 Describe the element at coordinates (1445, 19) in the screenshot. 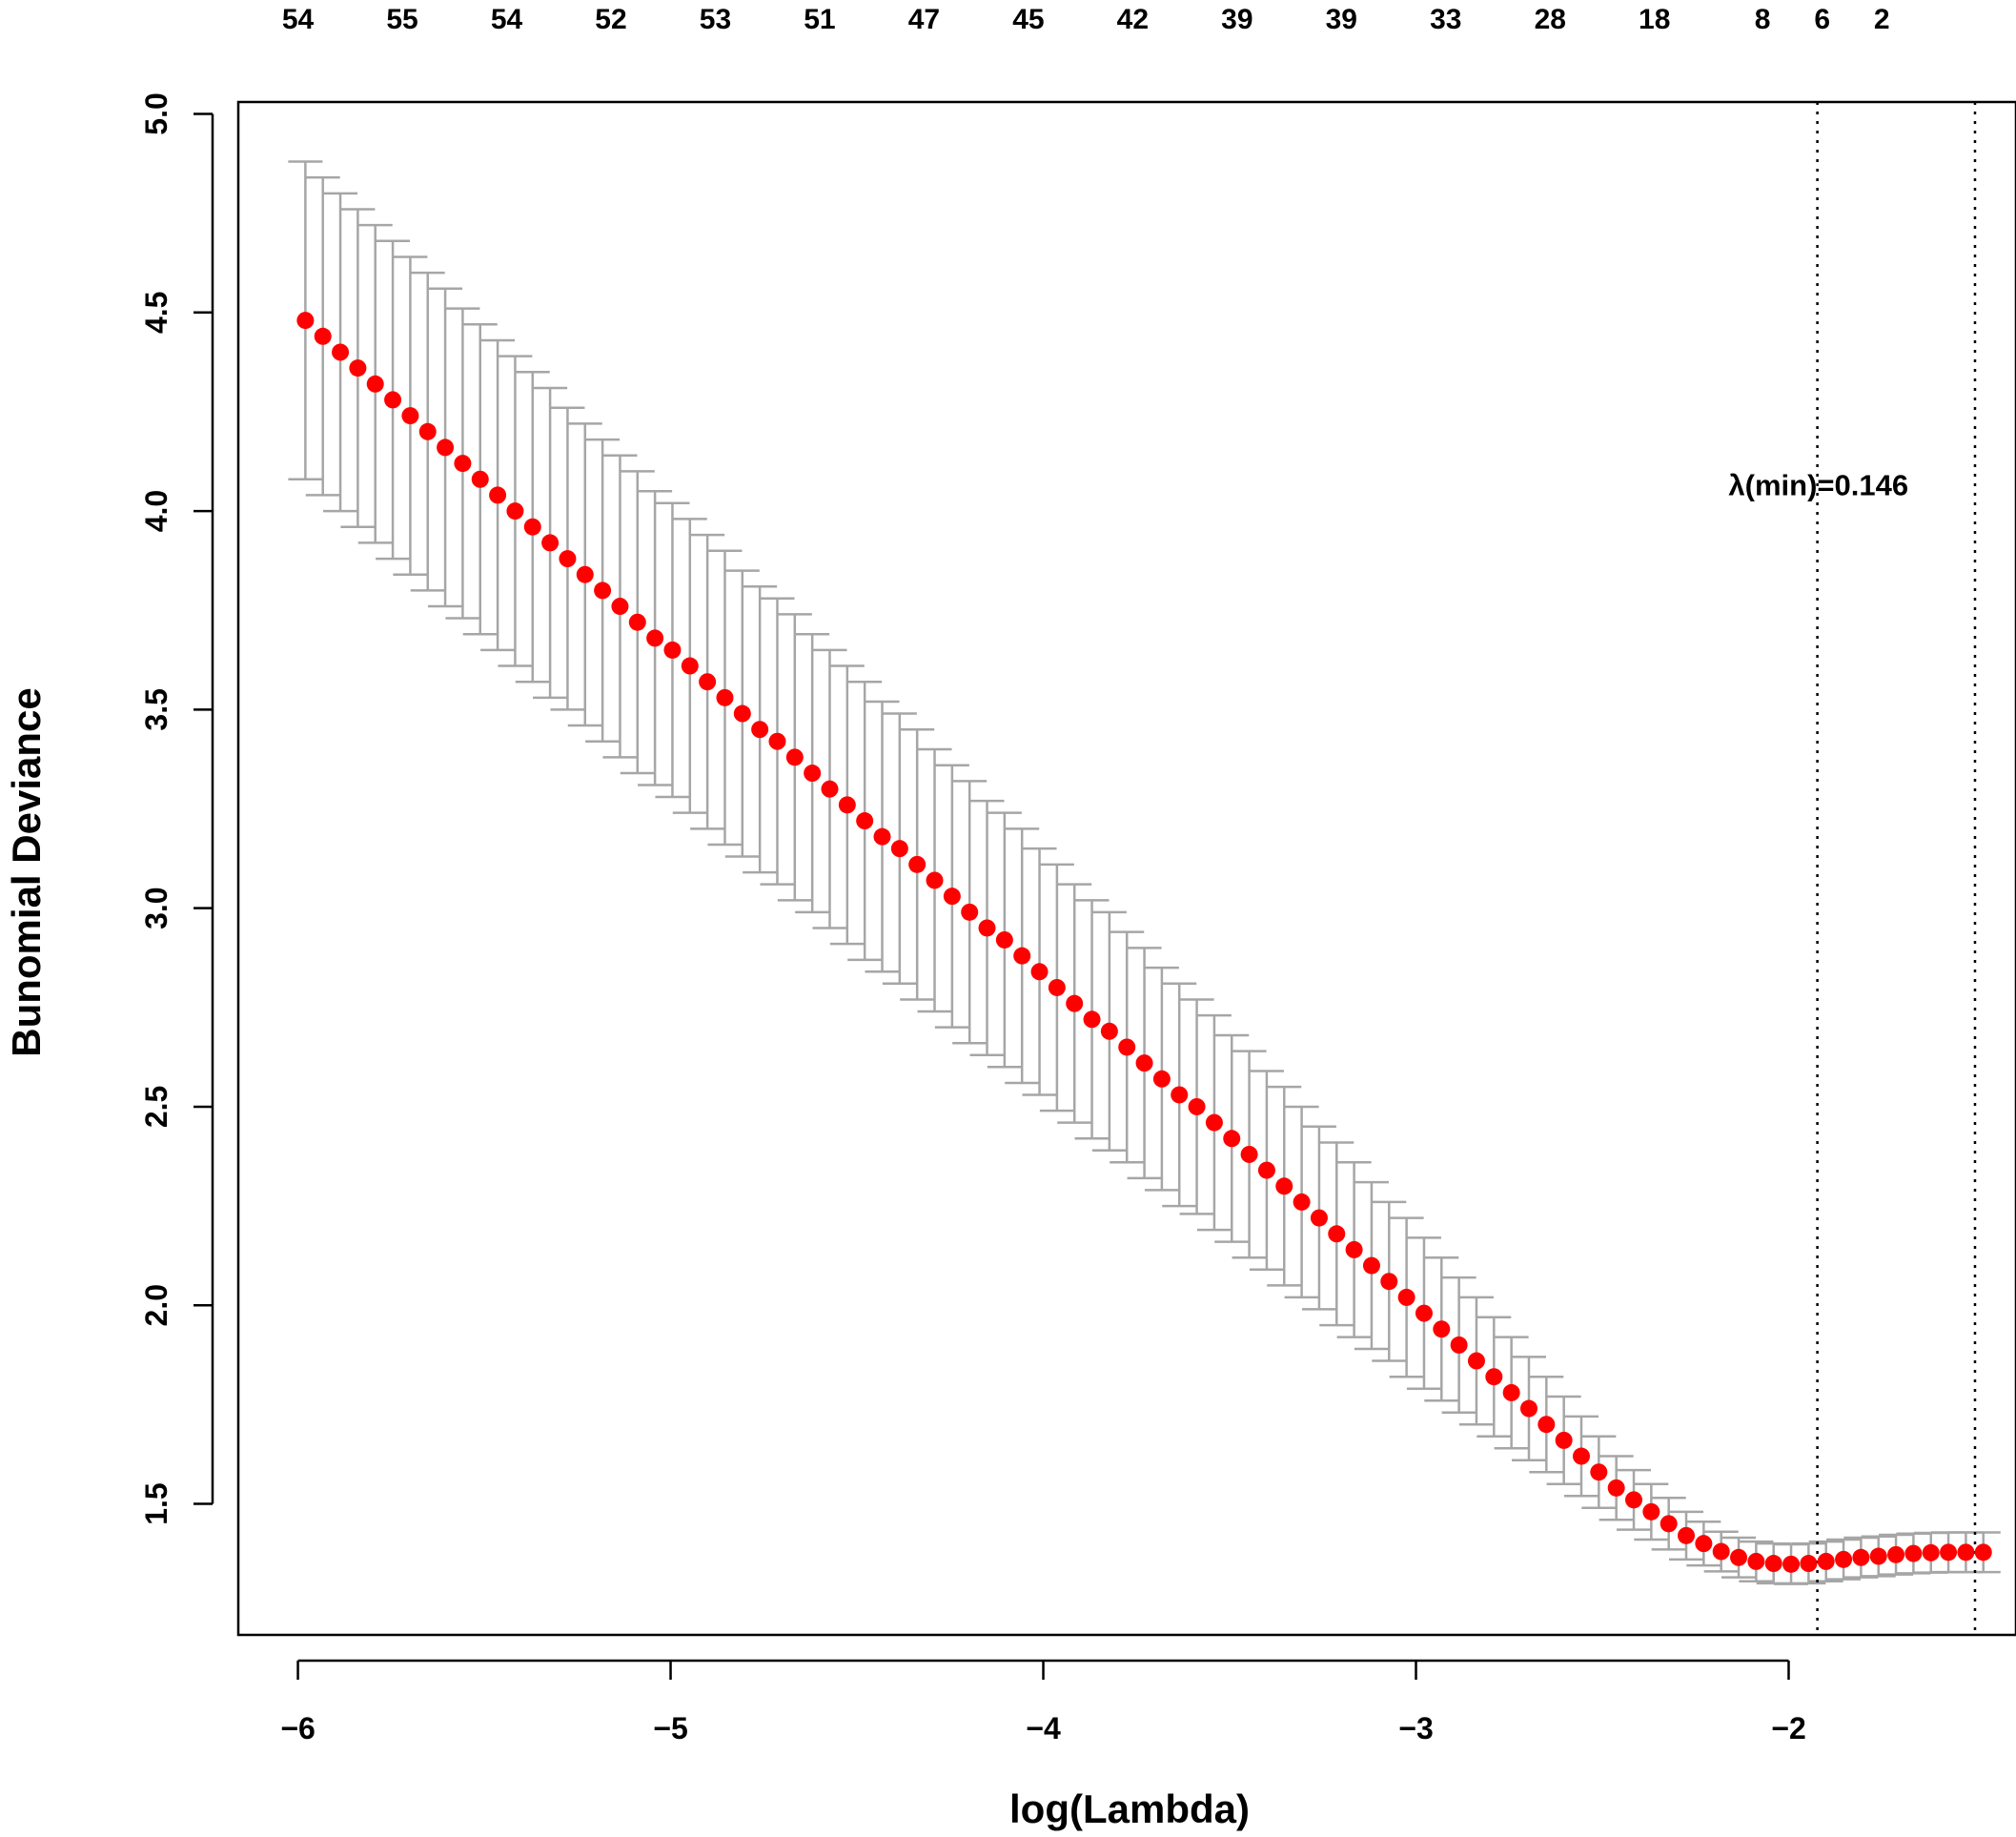

I see `top-axis-label: 33` at that location.